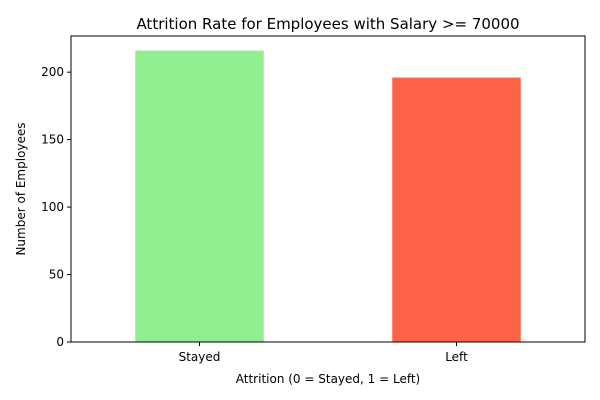 The height and width of the screenshot is (400, 600). What do you see at coordinates (21, 188) in the screenshot?
I see `y-axis-label: Number of Employees` at bounding box center [21, 188].